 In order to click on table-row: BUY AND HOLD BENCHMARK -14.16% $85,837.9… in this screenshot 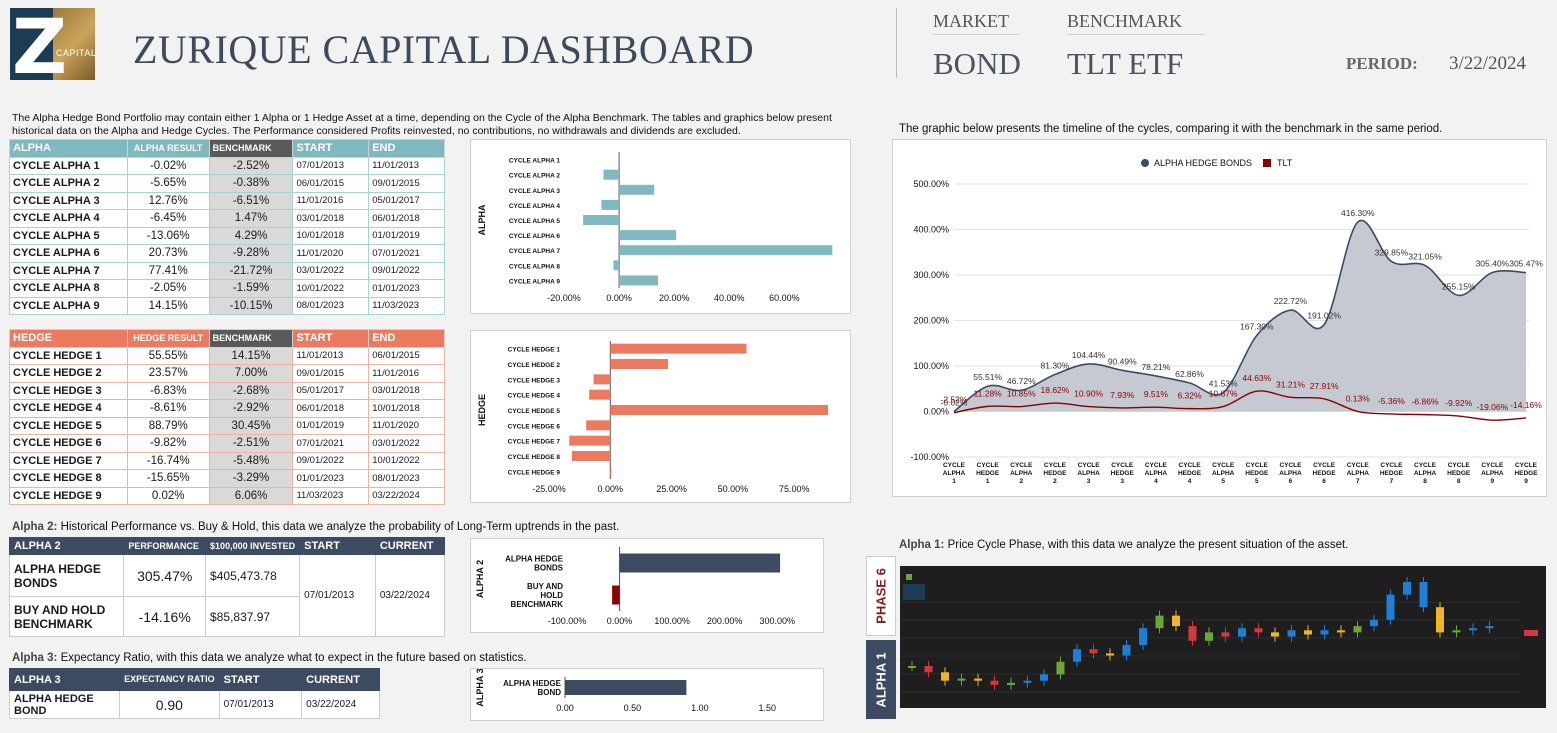, I will do `click(226, 616)`.